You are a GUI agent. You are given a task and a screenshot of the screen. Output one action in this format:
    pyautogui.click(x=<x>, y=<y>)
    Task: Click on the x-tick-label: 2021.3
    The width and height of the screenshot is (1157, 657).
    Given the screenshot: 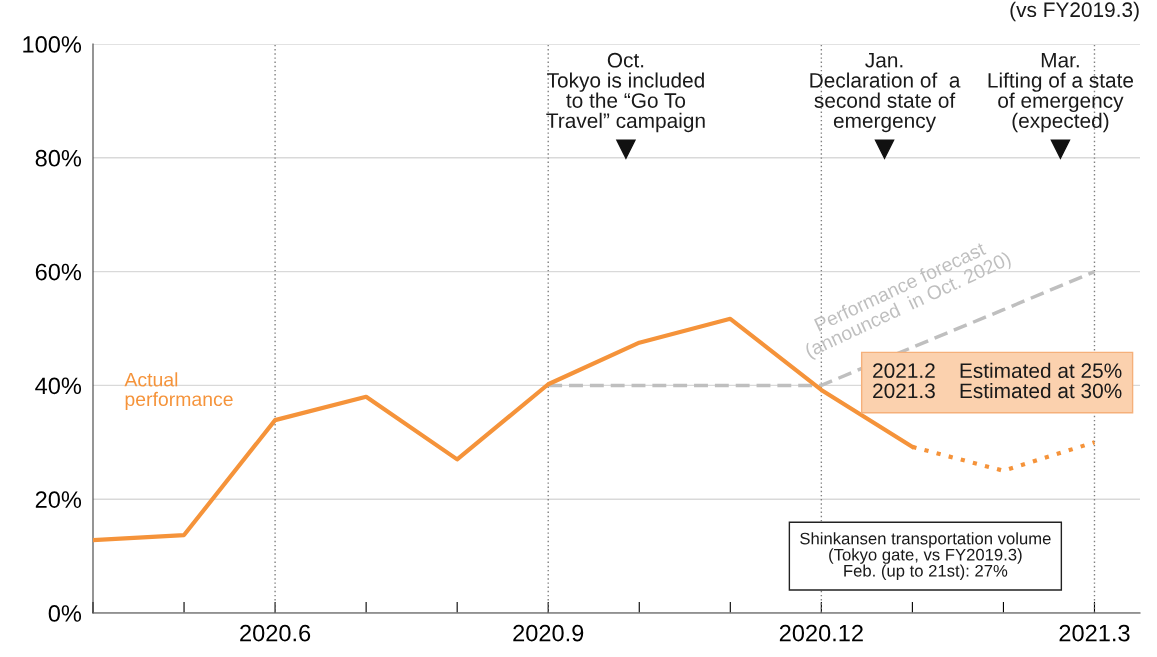 What is the action you would take?
    pyautogui.click(x=1094, y=633)
    